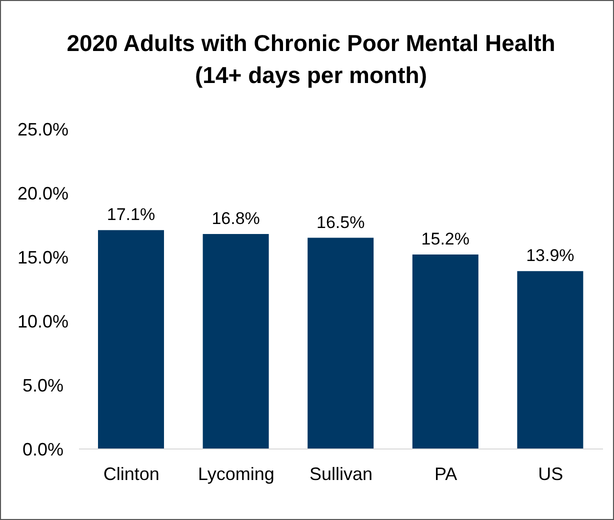 The width and height of the screenshot is (614, 520). I want to click on y-tick-label: 0.0%, so click(43, 449).